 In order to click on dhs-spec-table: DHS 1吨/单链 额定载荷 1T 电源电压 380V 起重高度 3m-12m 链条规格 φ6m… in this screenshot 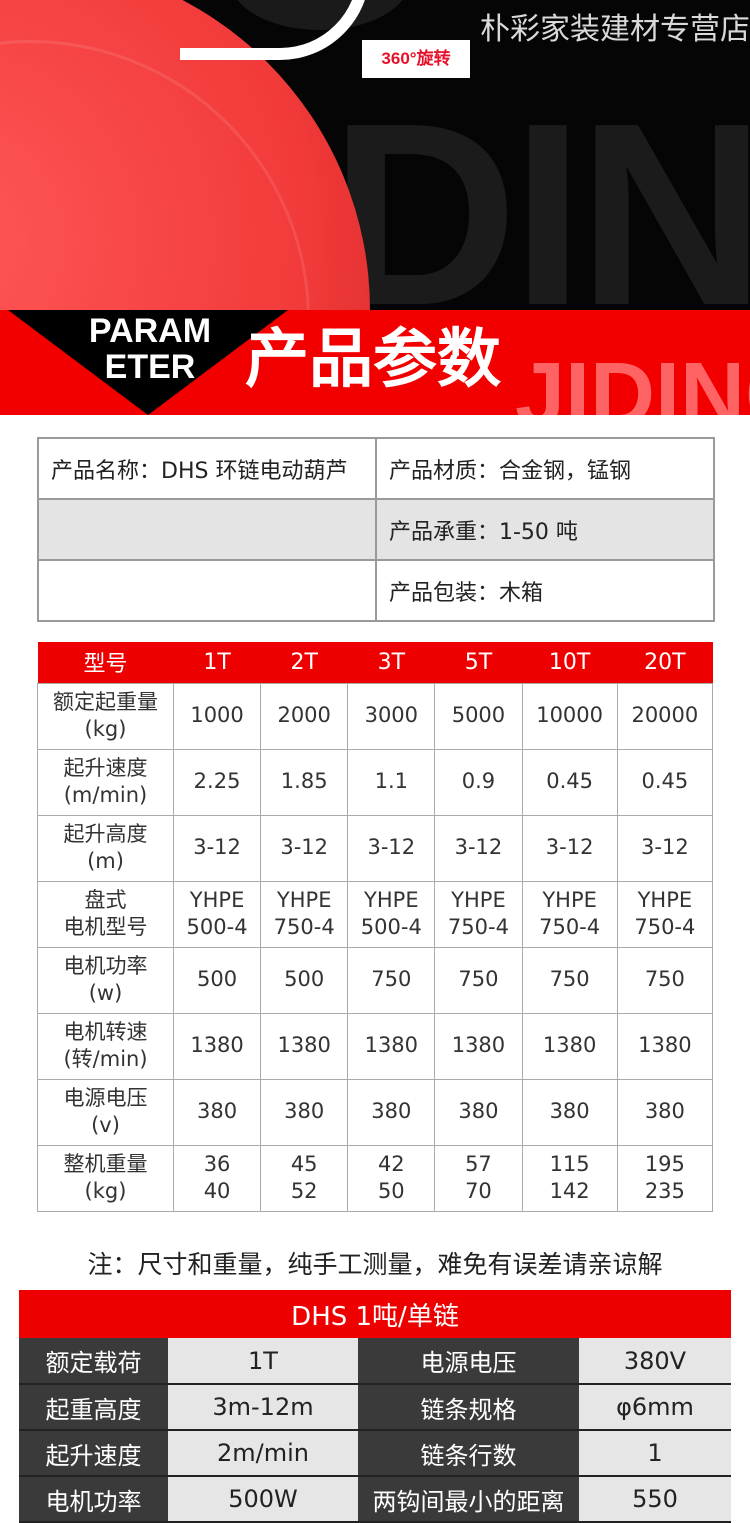, I will do `click(375, 1406)`.